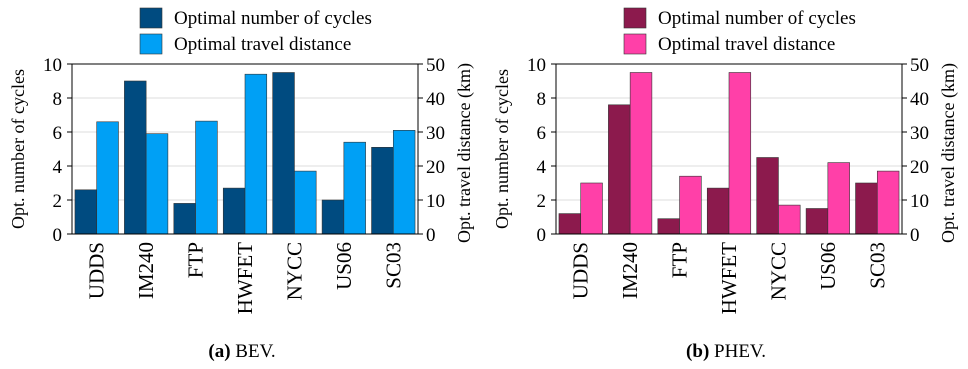 The height and width of the screenshot is (369, 968). What do you see at coordinates (697, 351) in the screenshot?
I see `caption-label: (b)` at bounding box center [697, 351].